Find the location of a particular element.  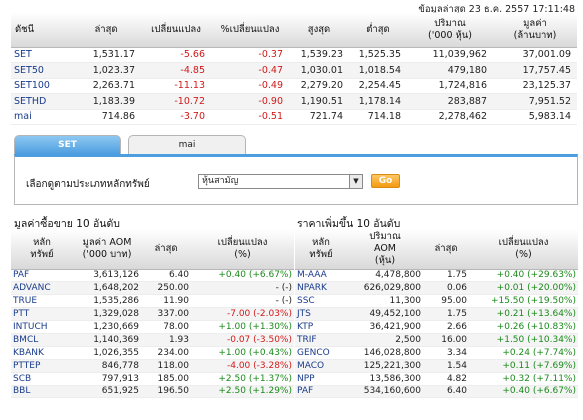

stock-symbol: BBL is located at coordinates (42, 392).